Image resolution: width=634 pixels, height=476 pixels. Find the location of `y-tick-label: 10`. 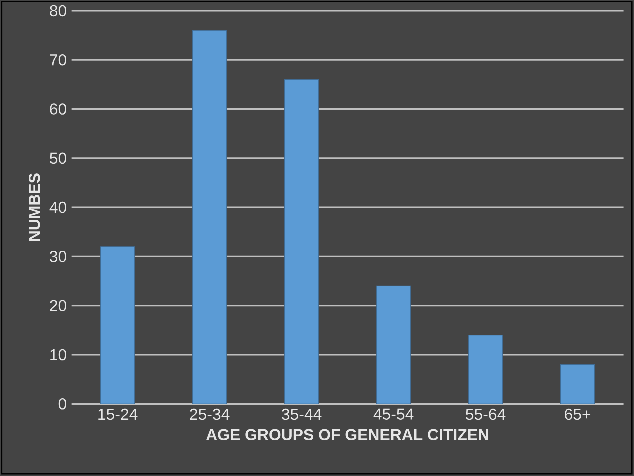

y-tick-label: 10 is located at coordinates (58, 355).